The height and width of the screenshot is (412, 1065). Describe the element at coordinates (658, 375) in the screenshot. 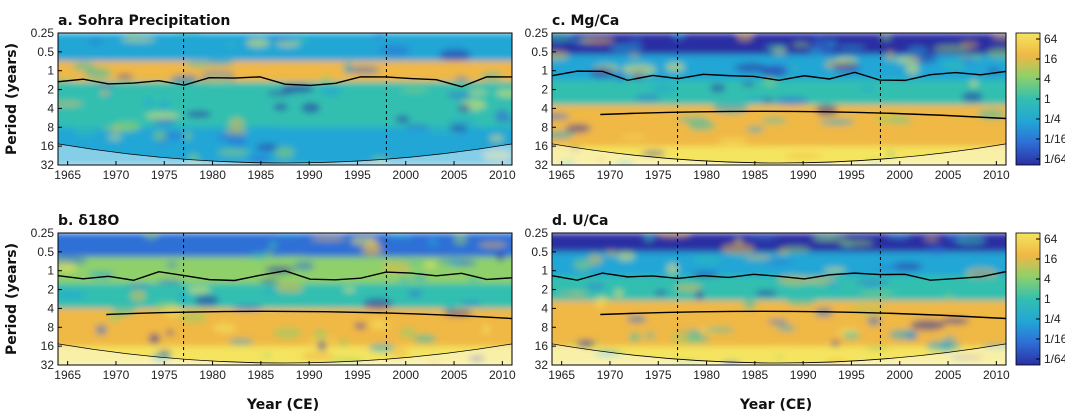

I see `x-tick-label: 1975` at that location.